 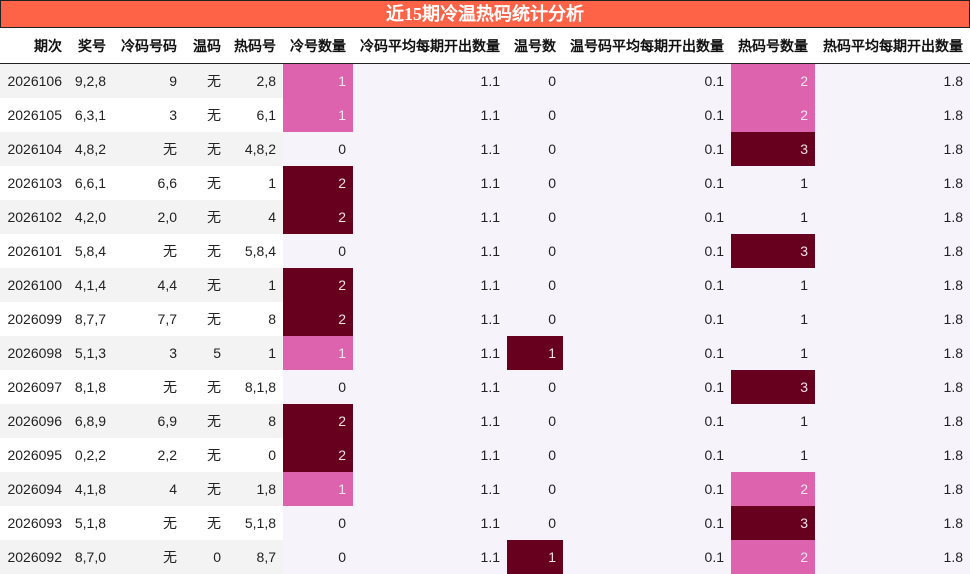 I want to click on hot-numbers-cell: 1, so click(x=255, y=353).